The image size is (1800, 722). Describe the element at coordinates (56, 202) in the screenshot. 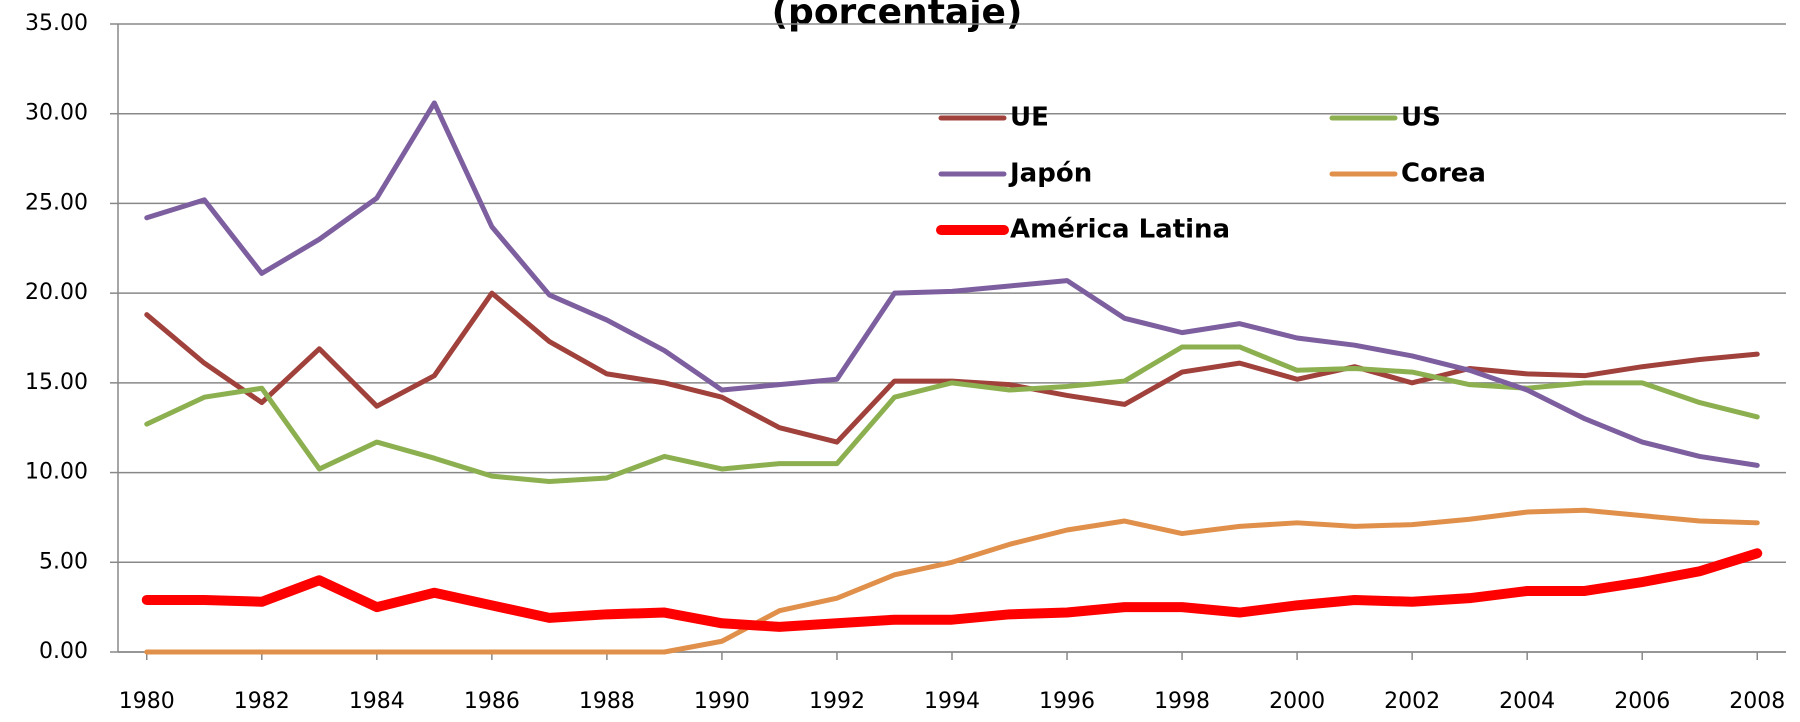

I see `y-tick-label: 25.00` at that location.